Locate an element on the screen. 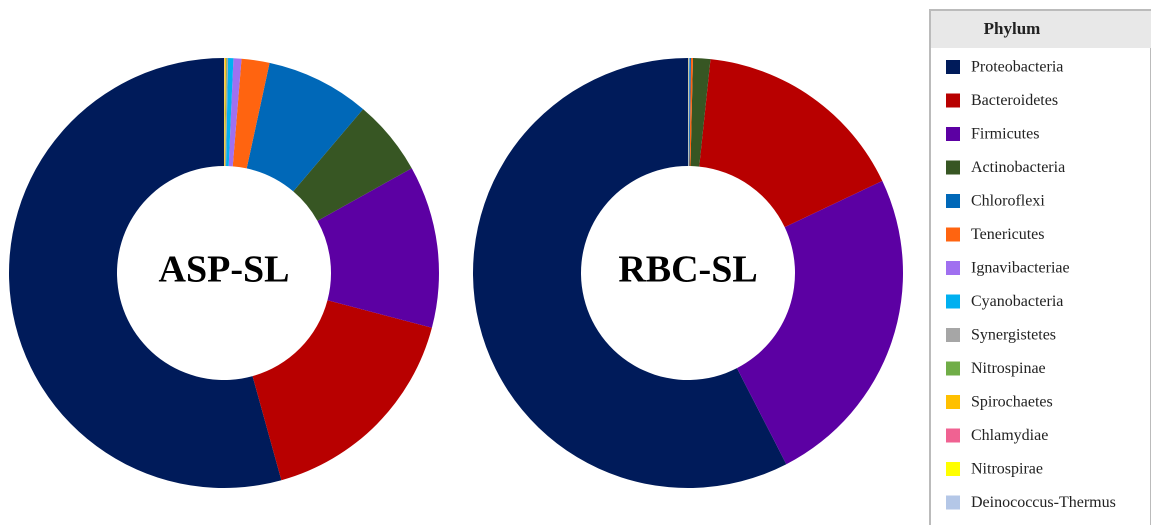 This screenshot has height=525, width=1151. legend-label: Nitrospinae is located at coordinates (1008, 368).